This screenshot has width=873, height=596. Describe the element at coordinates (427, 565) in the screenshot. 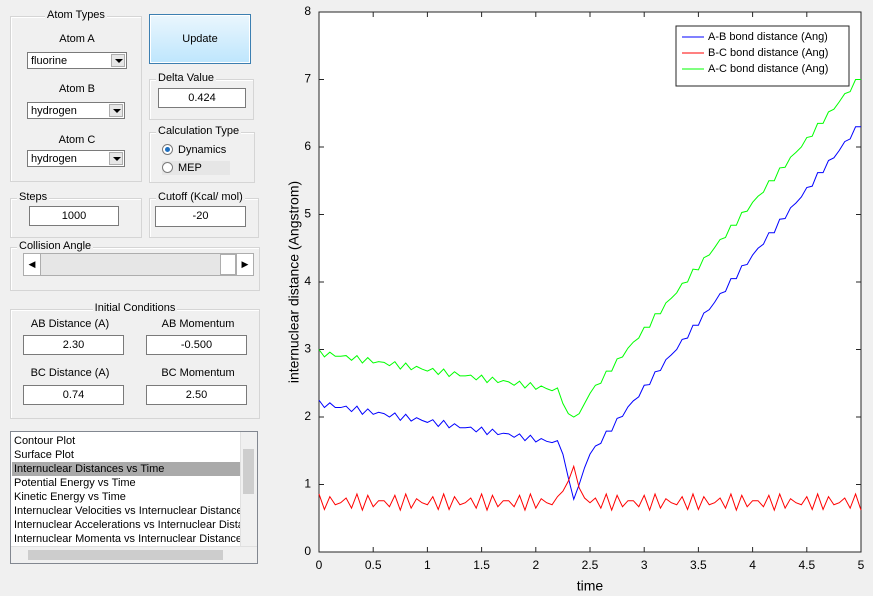

I see `x-tick-label: 1` at that location.